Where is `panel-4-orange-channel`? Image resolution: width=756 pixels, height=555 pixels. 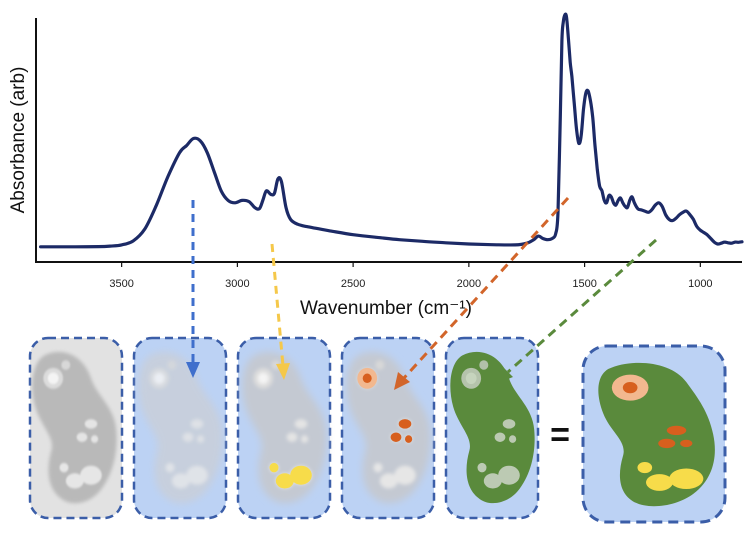
panel-4-orange-channel is located at coordinates (388, 428).